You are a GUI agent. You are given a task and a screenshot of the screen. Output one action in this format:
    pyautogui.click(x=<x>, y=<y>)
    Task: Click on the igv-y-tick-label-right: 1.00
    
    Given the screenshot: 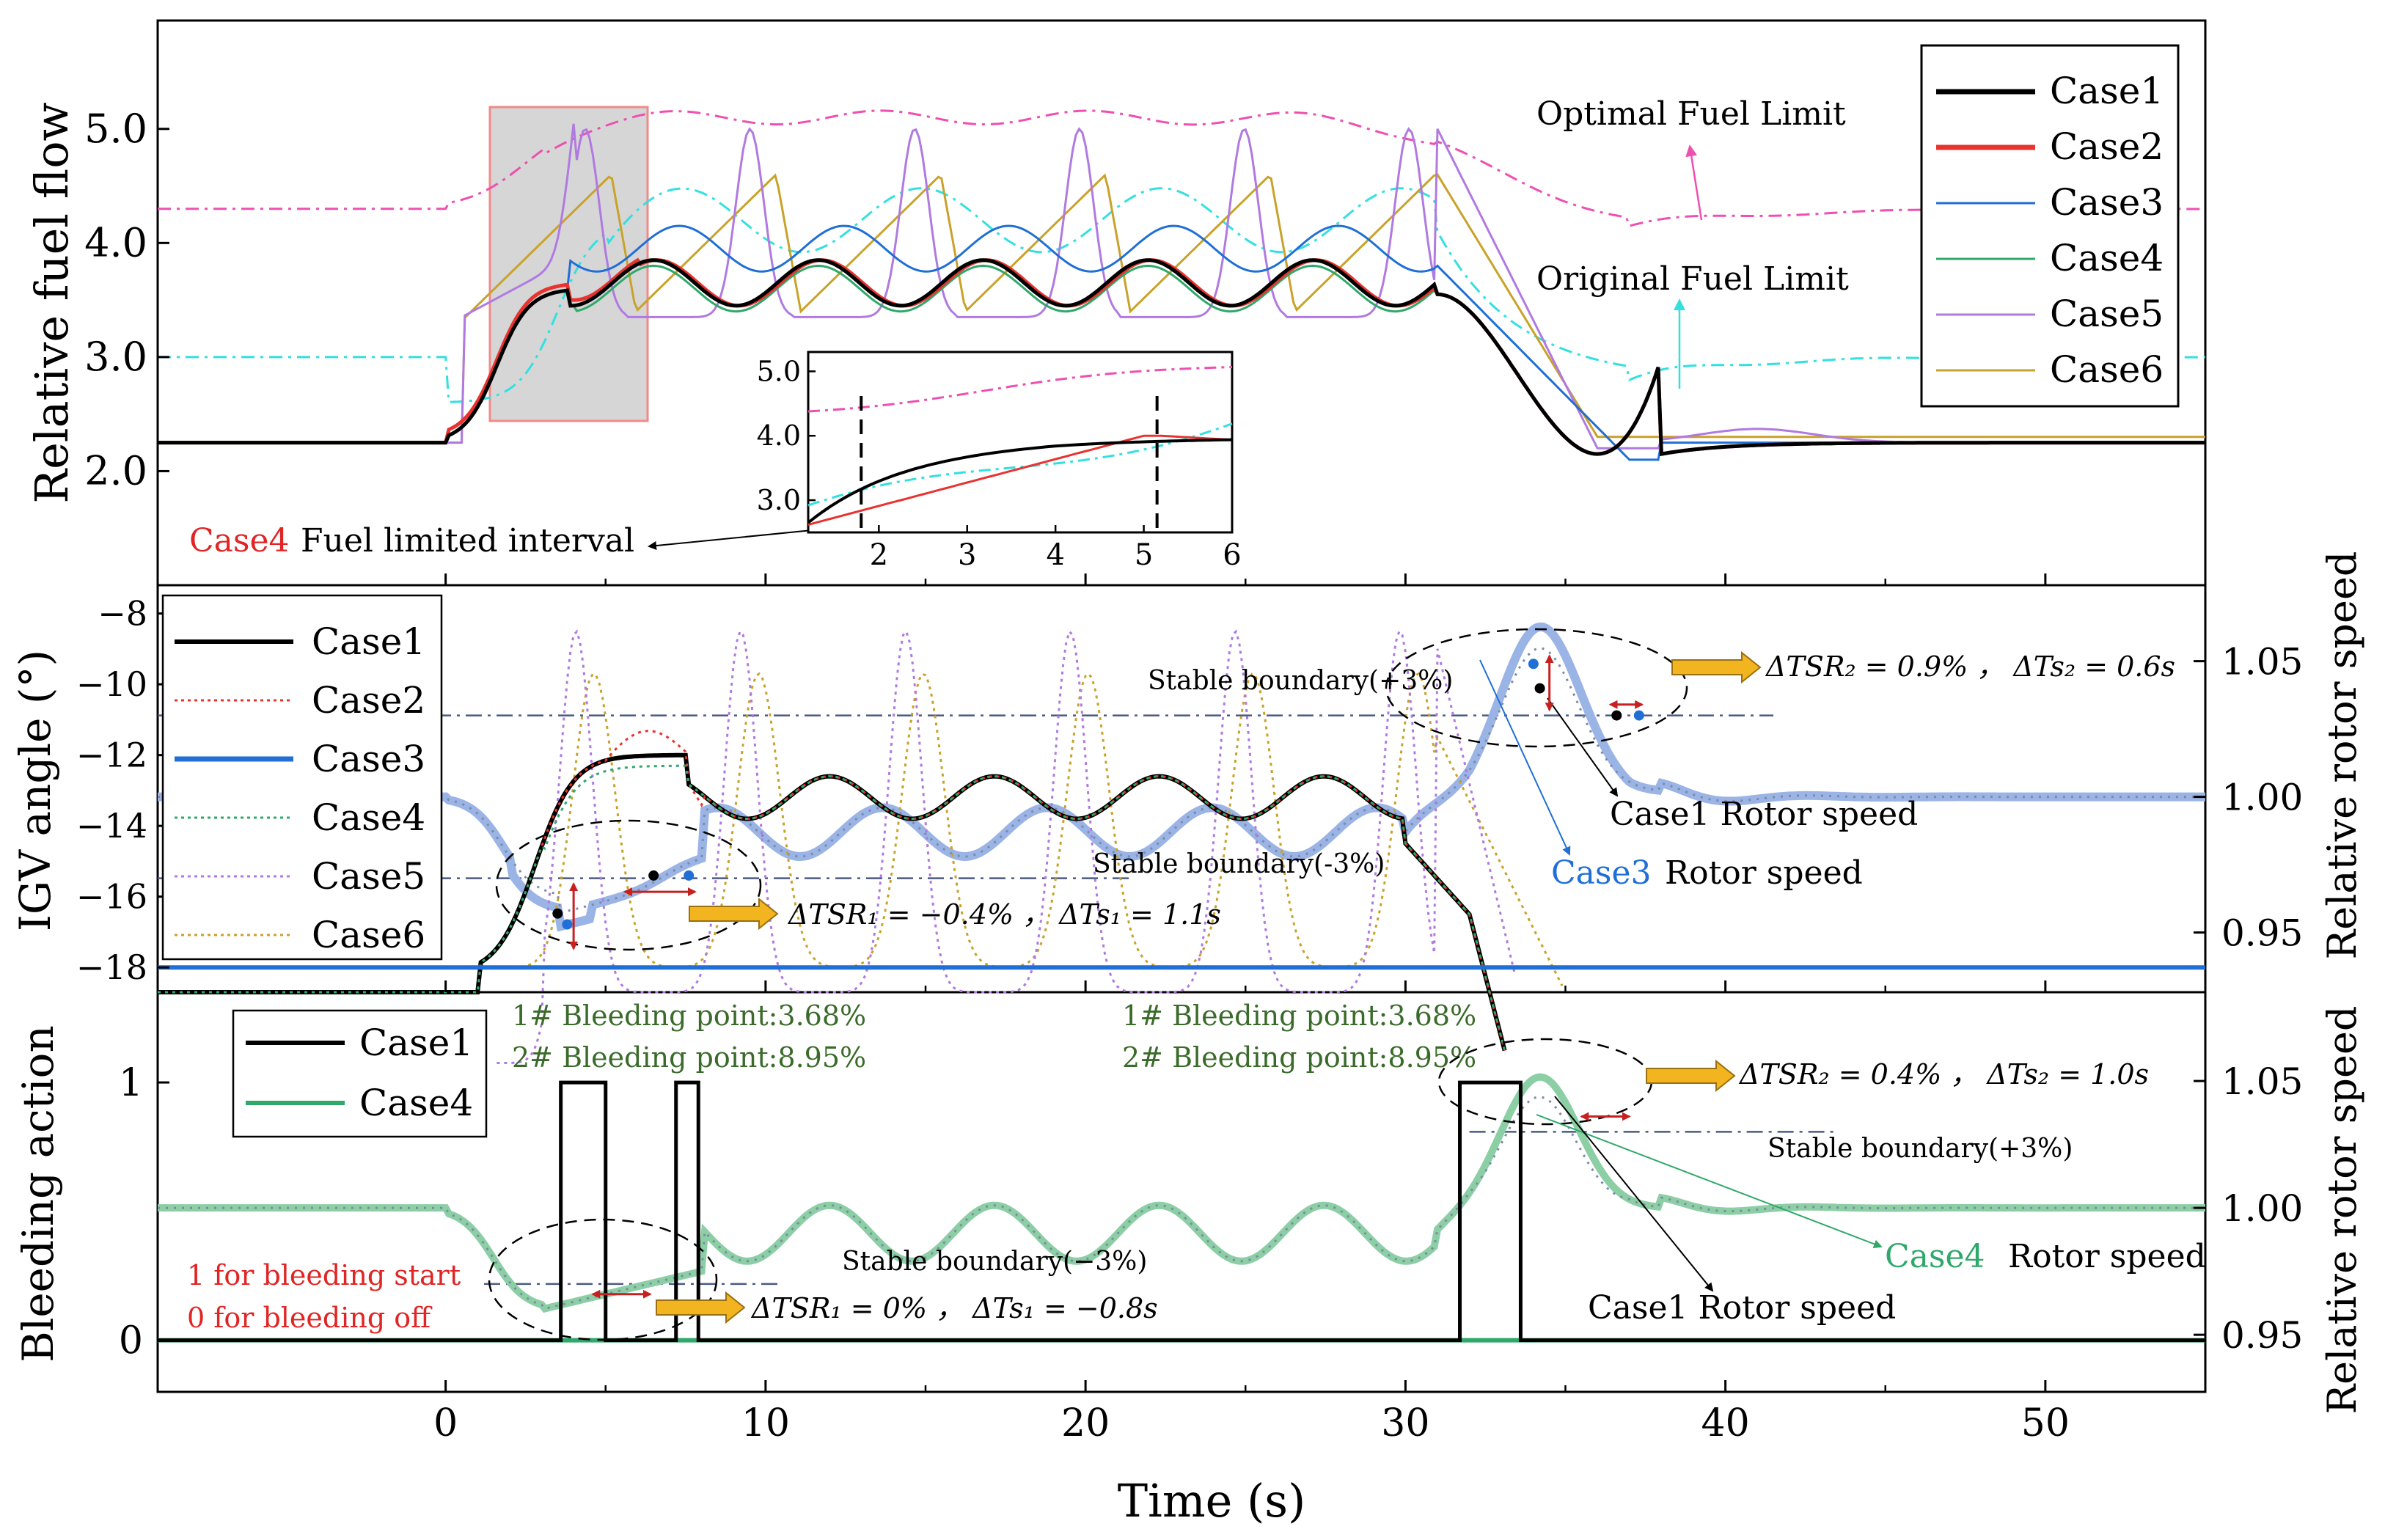 What is the action you would take?
    pyautogui.click(x=2262, y=798)
    